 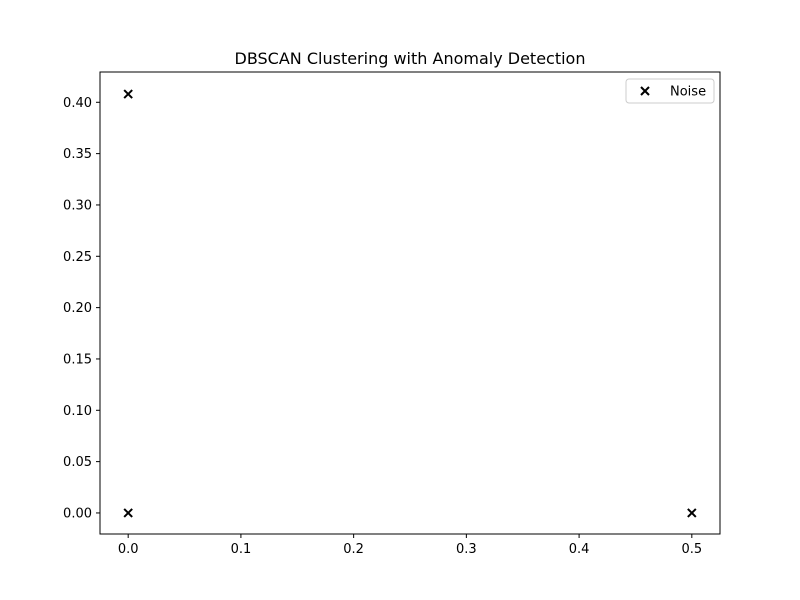 What do you see at coordinates (77, 462) in the screenshot?
I see `y-tick-label: 0.05` at bounding box center [77, 462].